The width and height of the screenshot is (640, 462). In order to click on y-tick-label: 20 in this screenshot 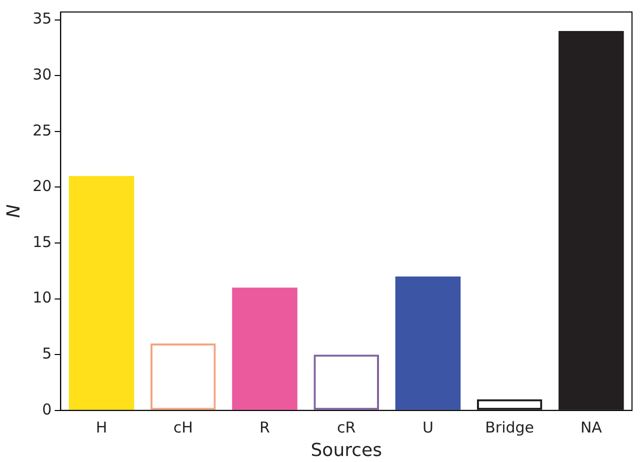, I will do `click(42, 186)`.